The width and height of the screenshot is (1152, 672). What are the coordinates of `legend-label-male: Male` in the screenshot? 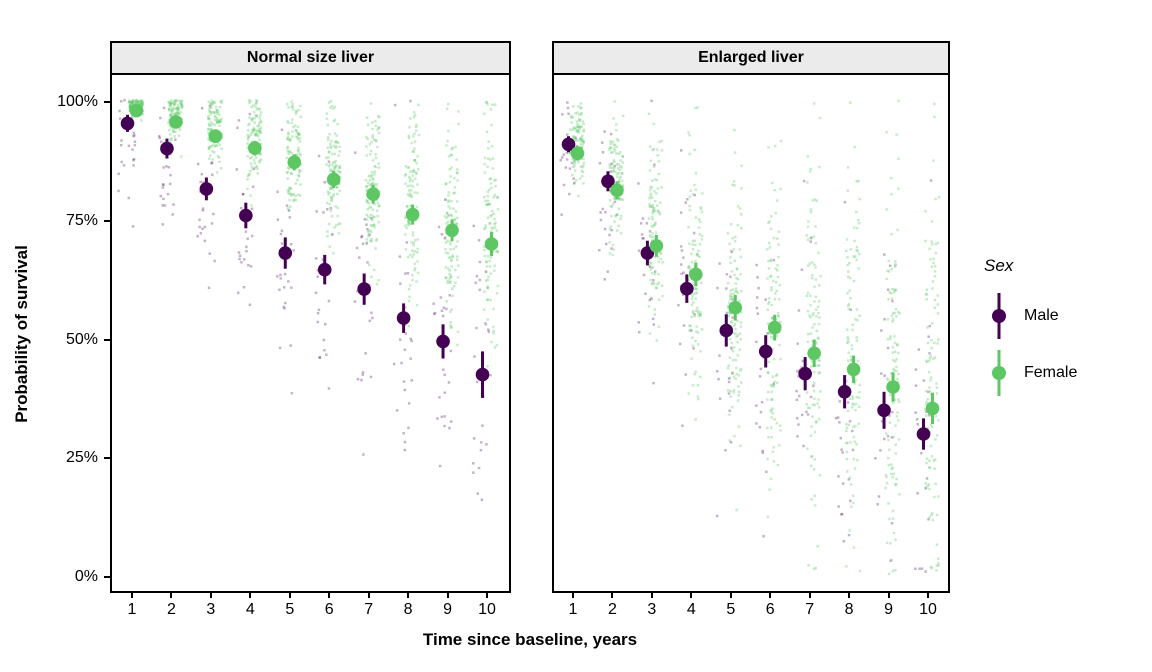 It's located at (1041, 315).